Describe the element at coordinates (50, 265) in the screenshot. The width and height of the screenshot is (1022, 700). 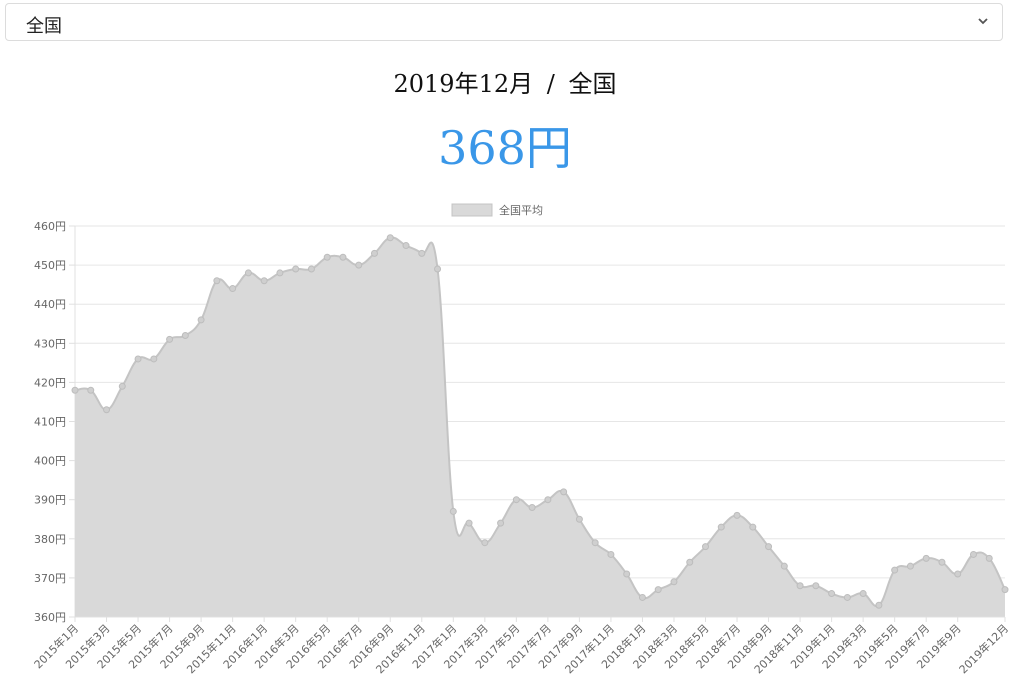
I see `y-tick-label: 450円` at that location.